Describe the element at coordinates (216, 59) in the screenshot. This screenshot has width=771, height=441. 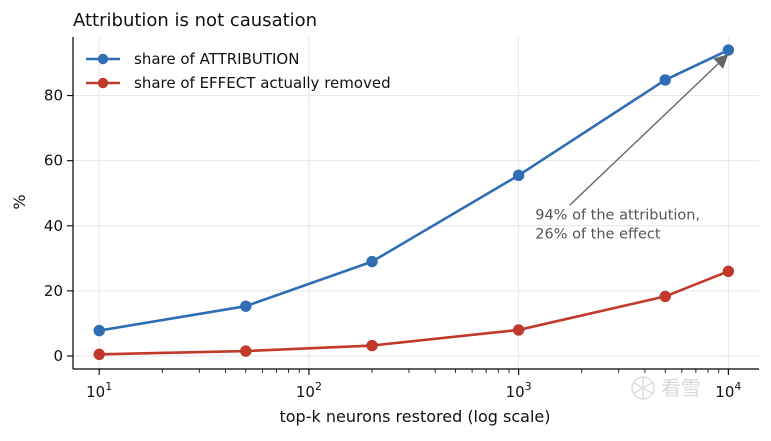
I see `legend-attribution-label: share of ATTRIBUTION` at that location.